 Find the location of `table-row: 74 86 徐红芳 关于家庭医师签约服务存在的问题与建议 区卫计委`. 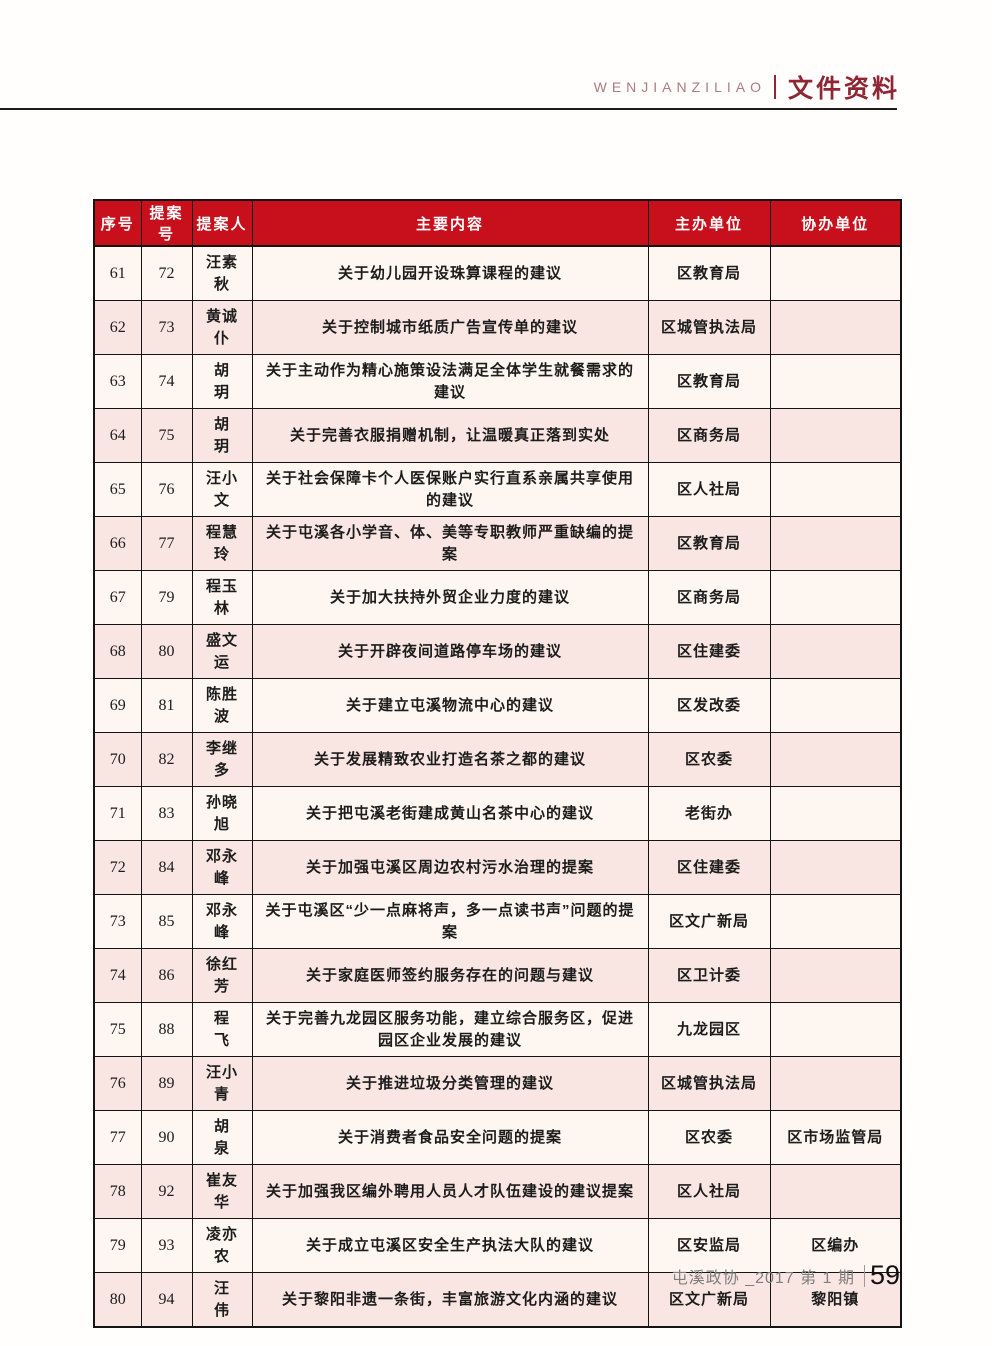

table-row: 74 86 徐红芳 关于家庭医师签约服务存在的问题与建议 区卫计委 is located at coordinates (497, 975).